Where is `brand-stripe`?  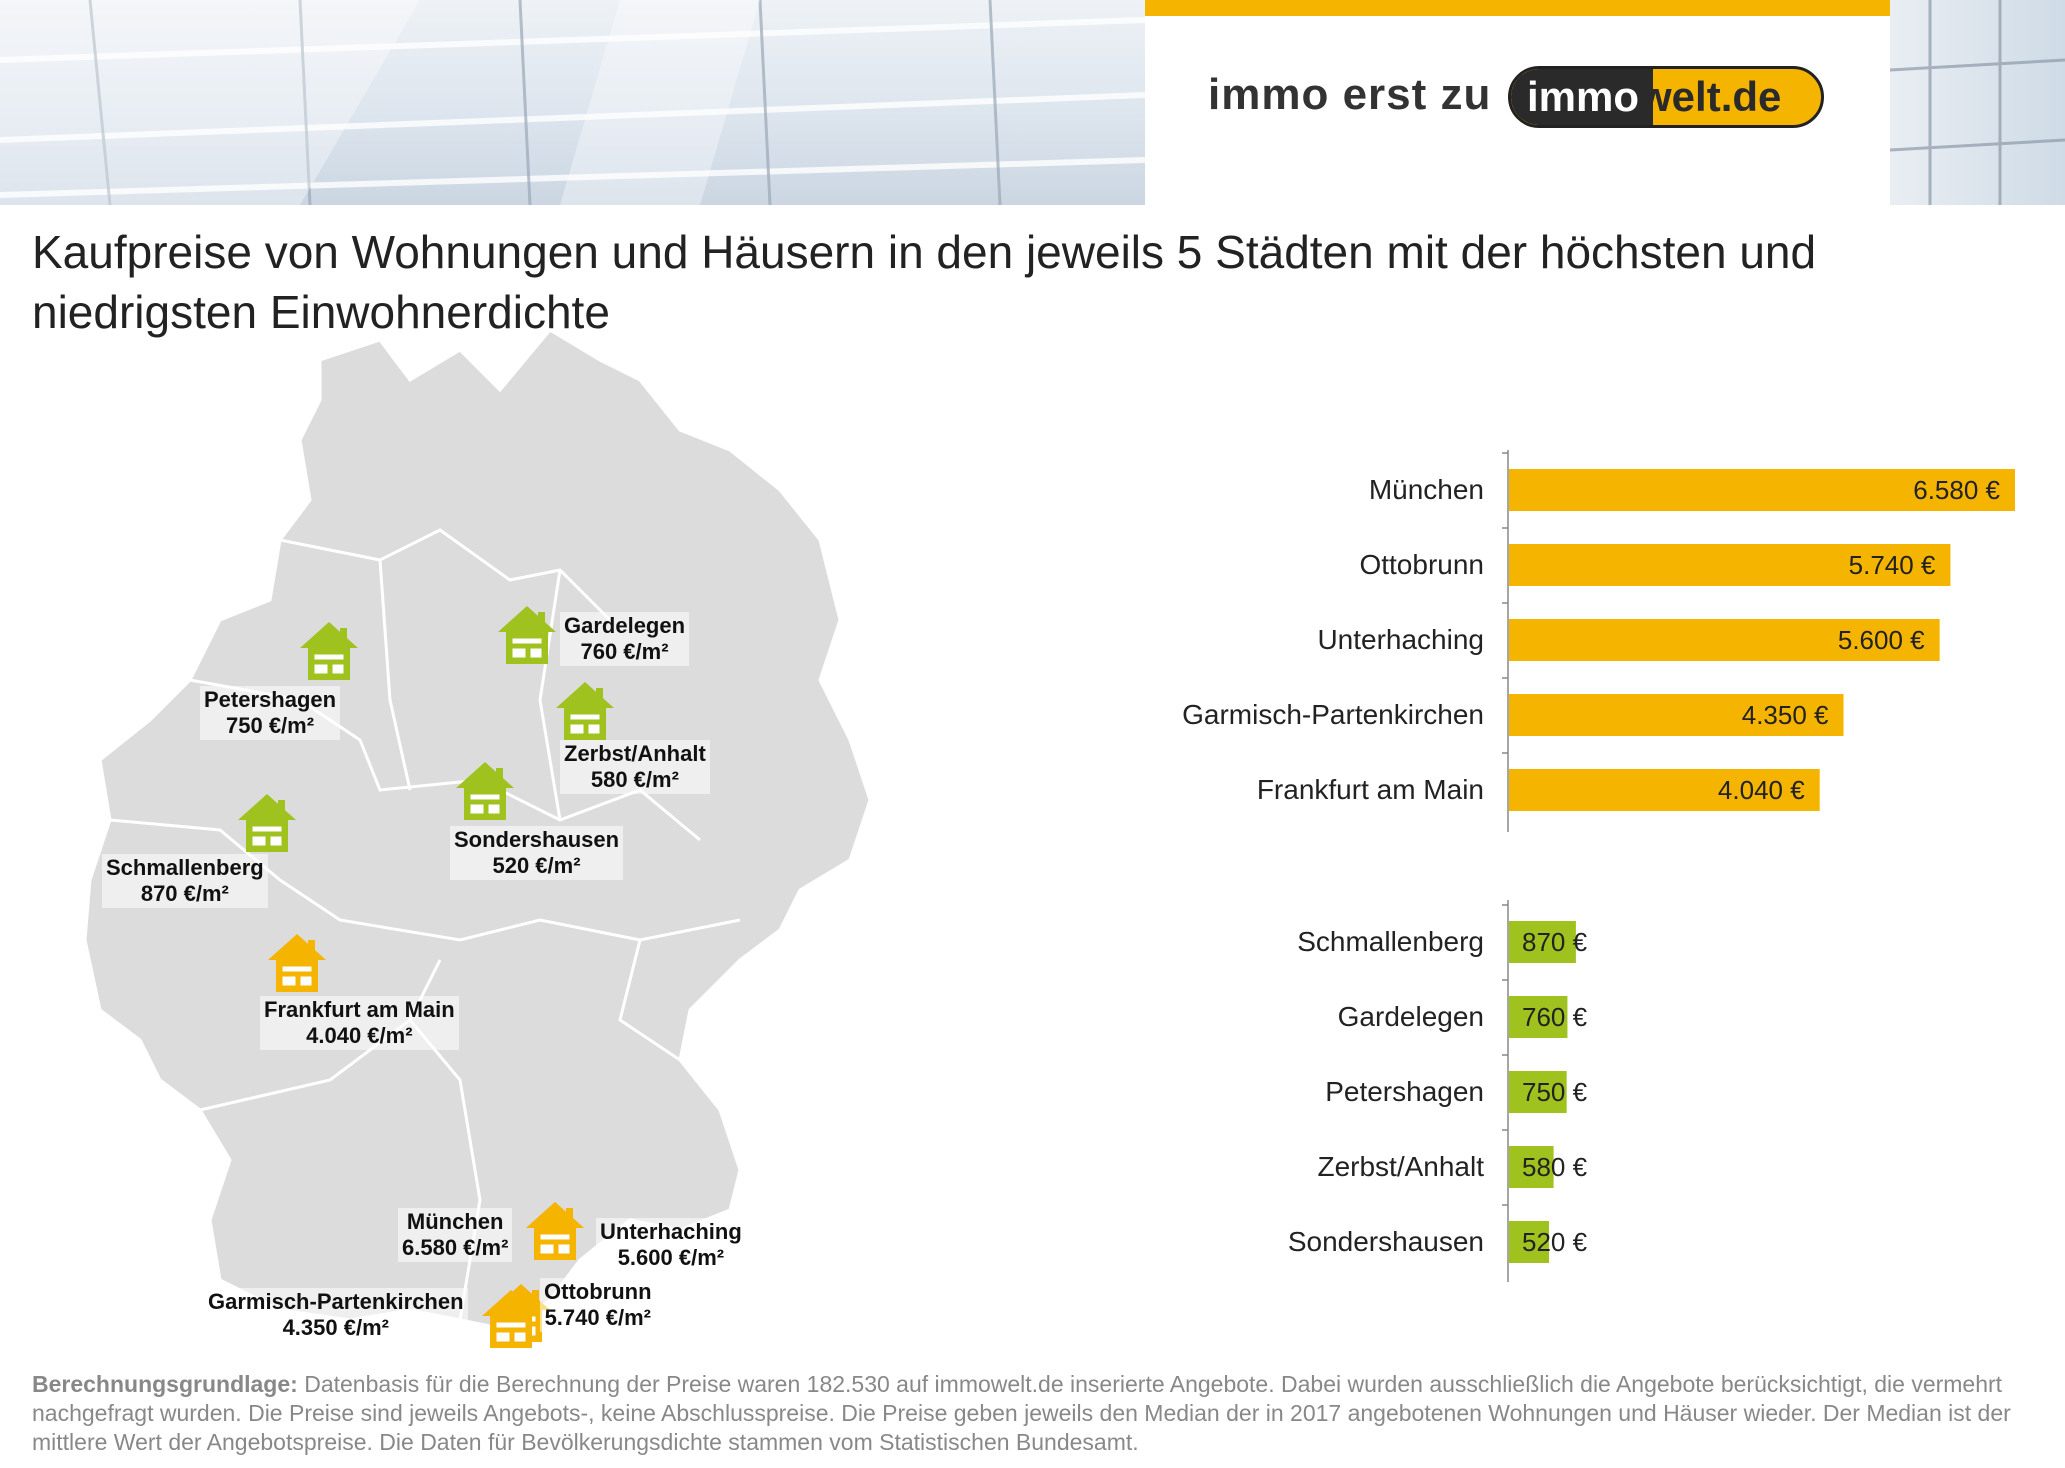 brand-stripe is located at coordinates (1517, 8).